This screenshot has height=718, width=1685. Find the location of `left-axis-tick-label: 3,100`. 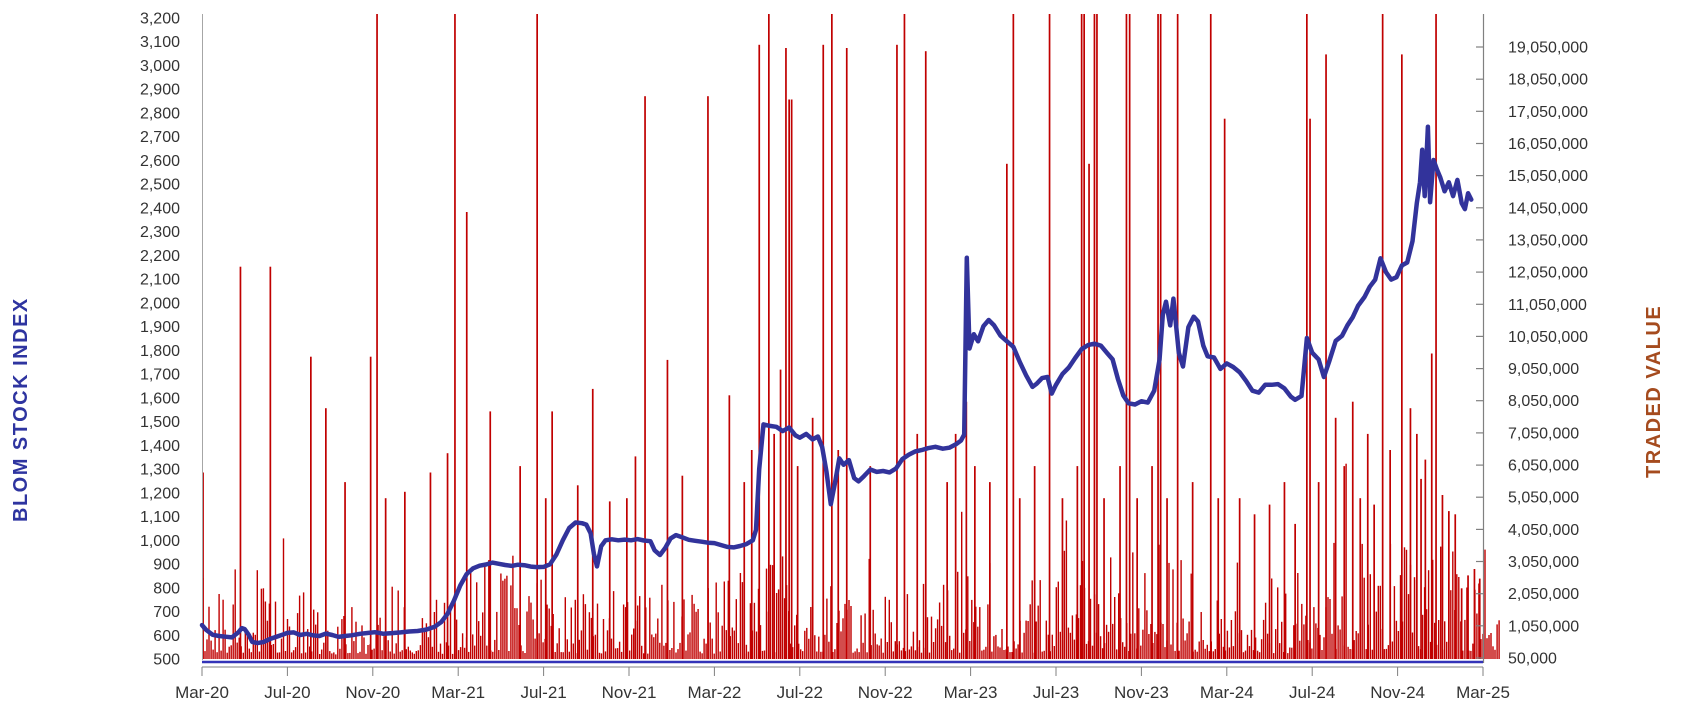

left-axis-tick-label: 3,100 is located at coordinates (160, 42).